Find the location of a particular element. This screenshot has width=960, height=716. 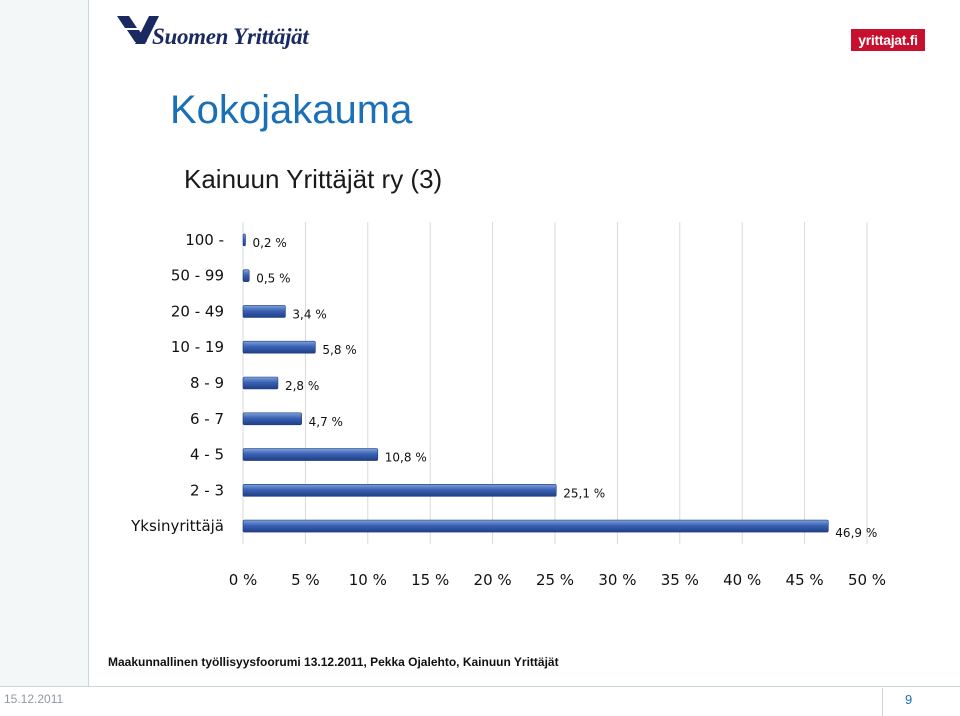

category-label: 10 - 19 is located at coordinates (197, 347).